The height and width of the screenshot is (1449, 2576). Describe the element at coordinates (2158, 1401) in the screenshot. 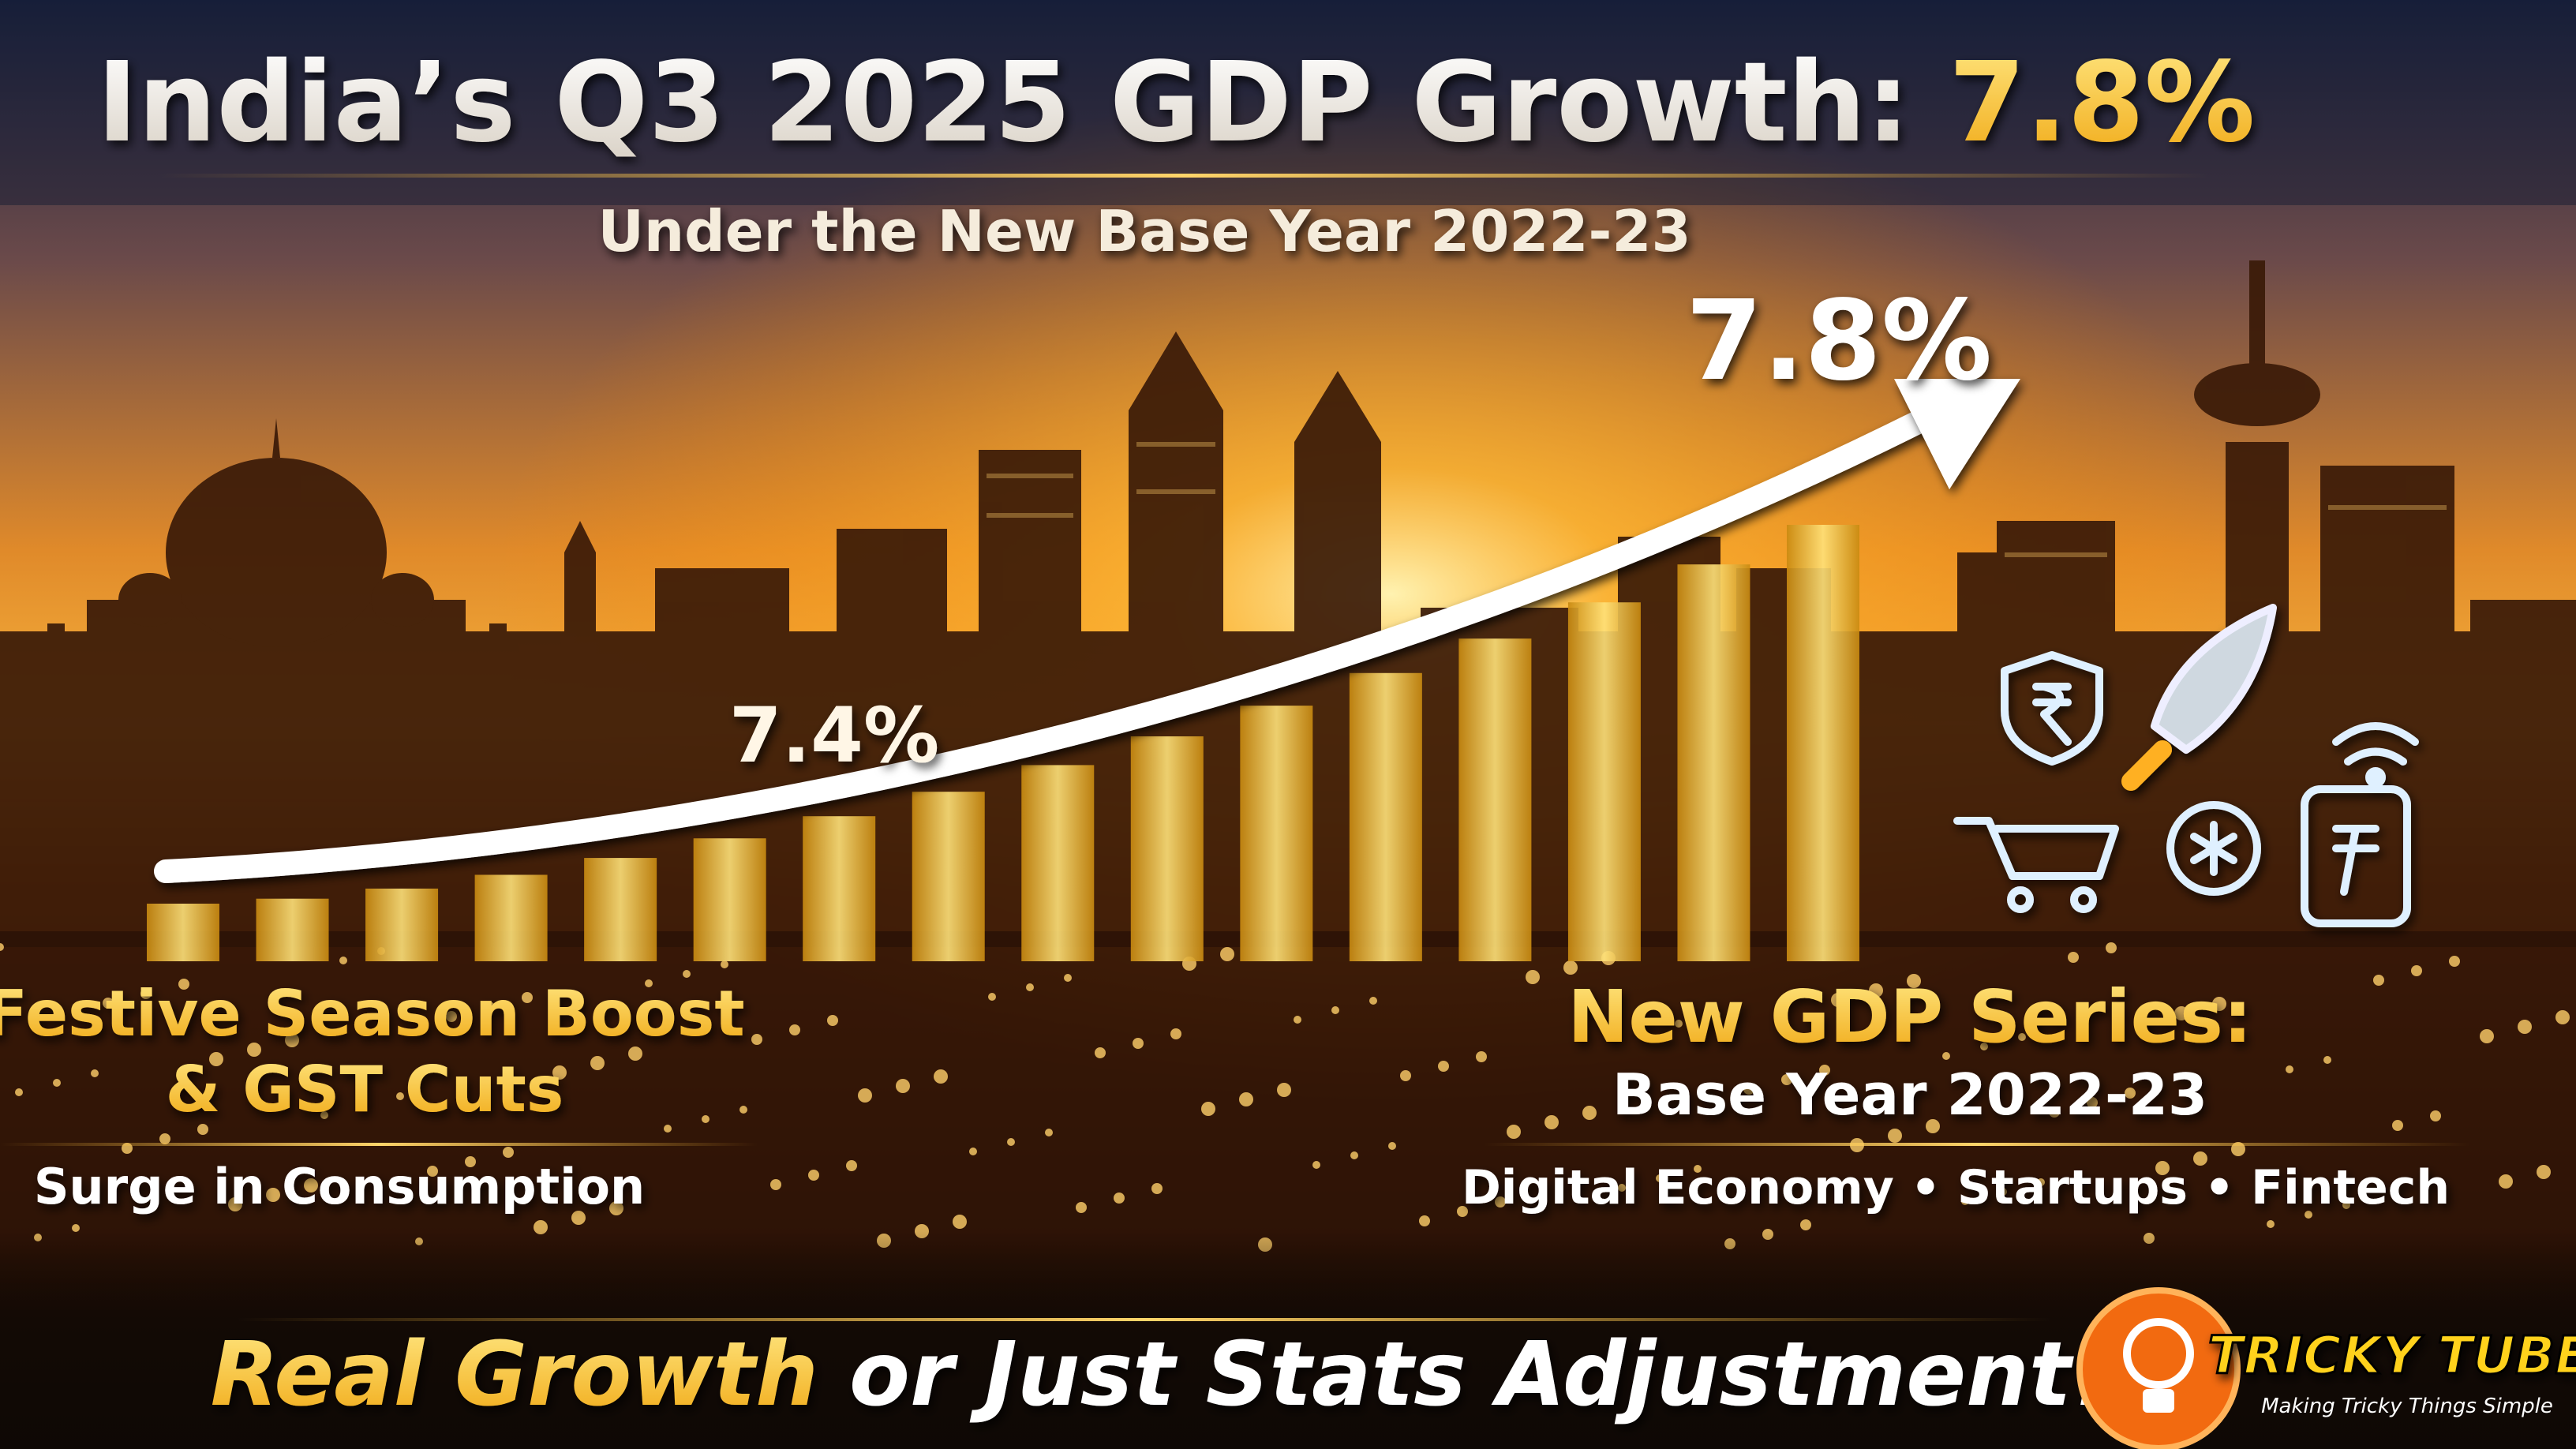

I see `logo-bulb-base` at that location.